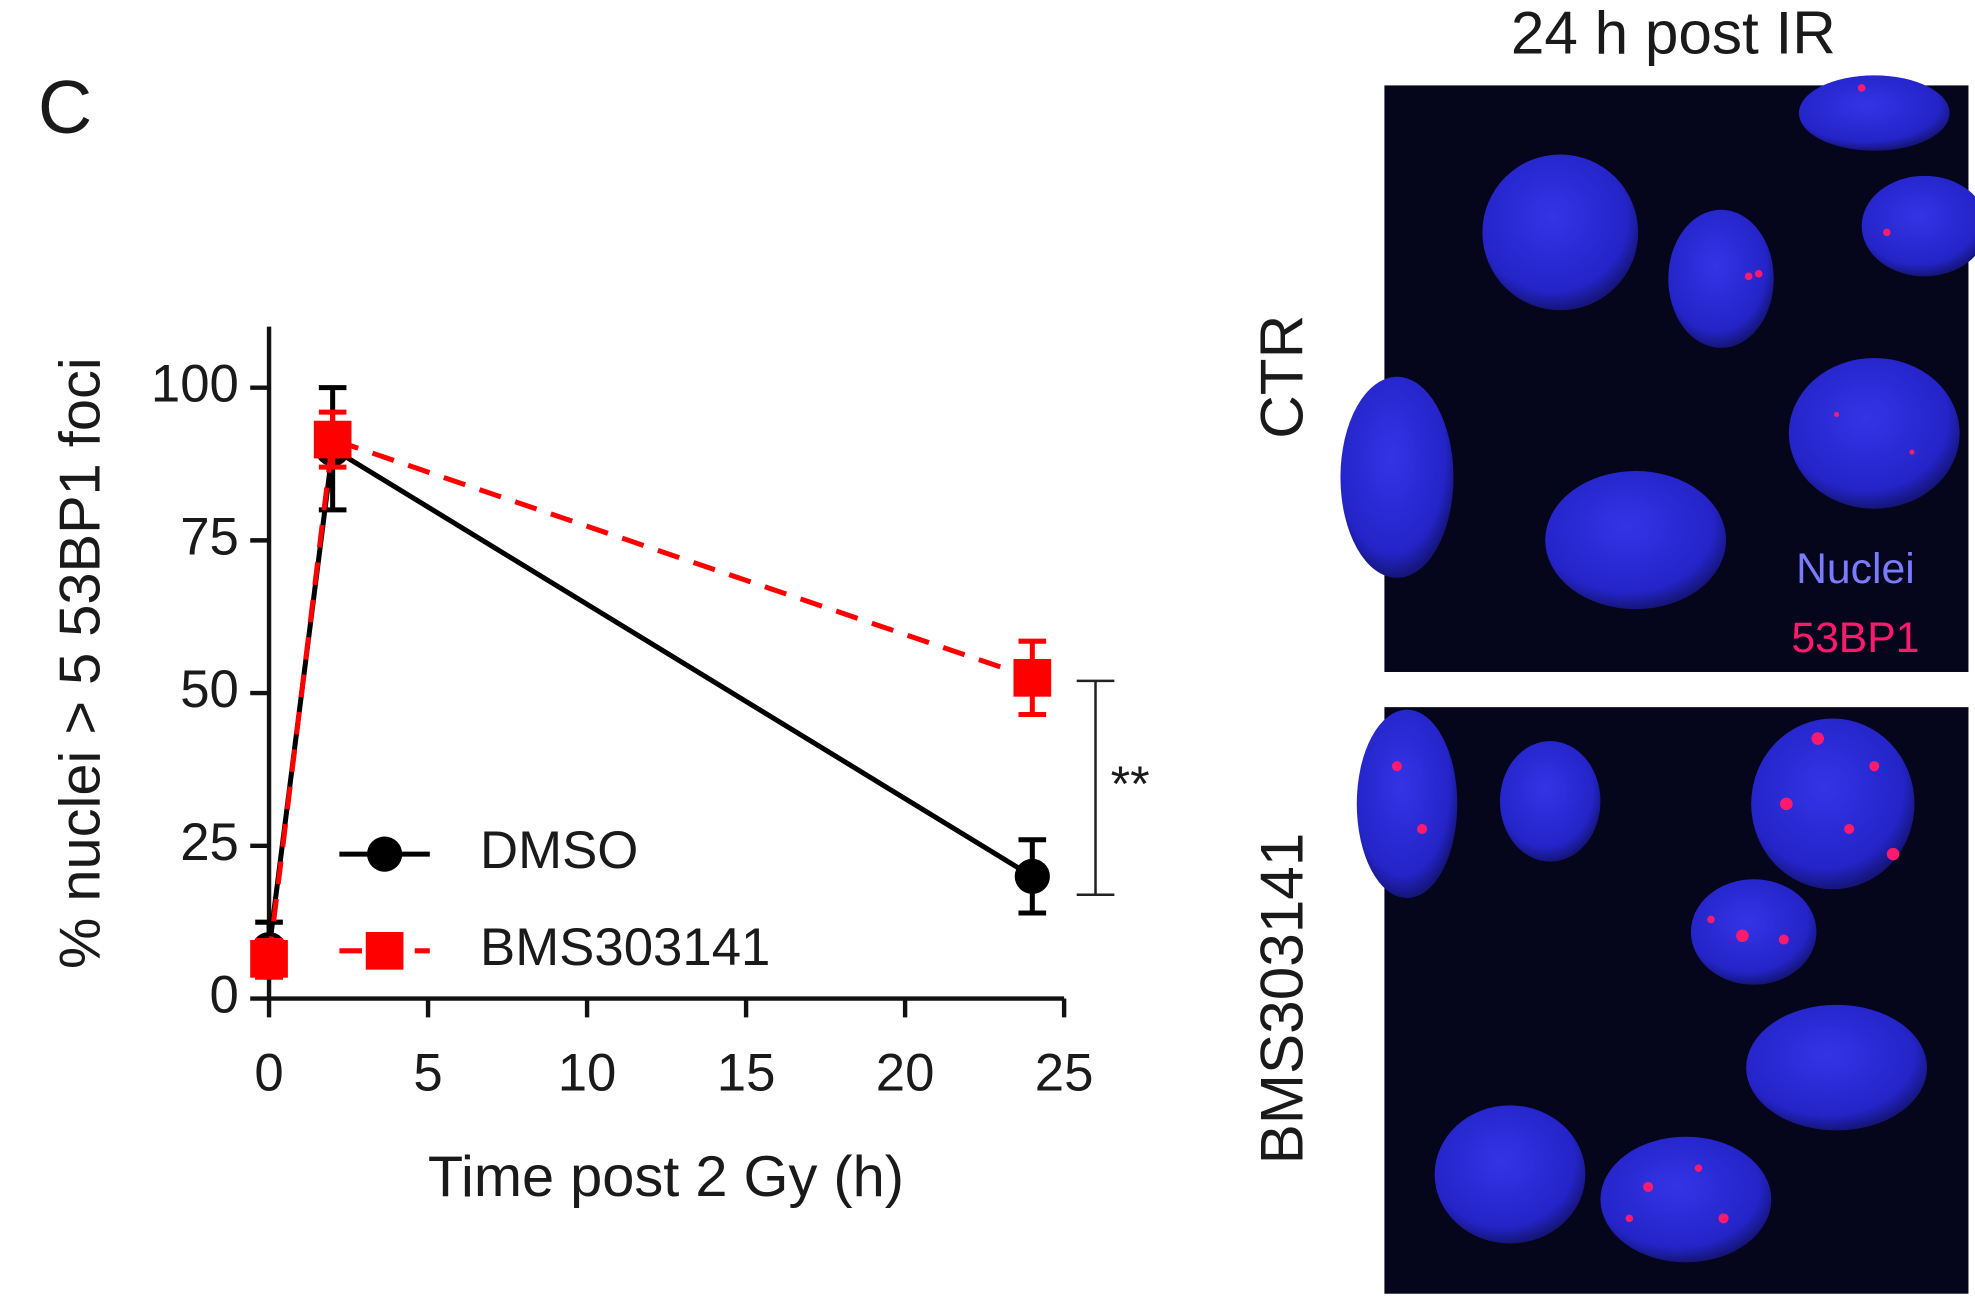 Image resolution: width=1975 pixels, height=1300 pixels. What do you see at coordinates (666, 1177) in the screenshot?
I see `x-axis-label: Time post 2 Gy (h)` at bounding box center [666, 1177].